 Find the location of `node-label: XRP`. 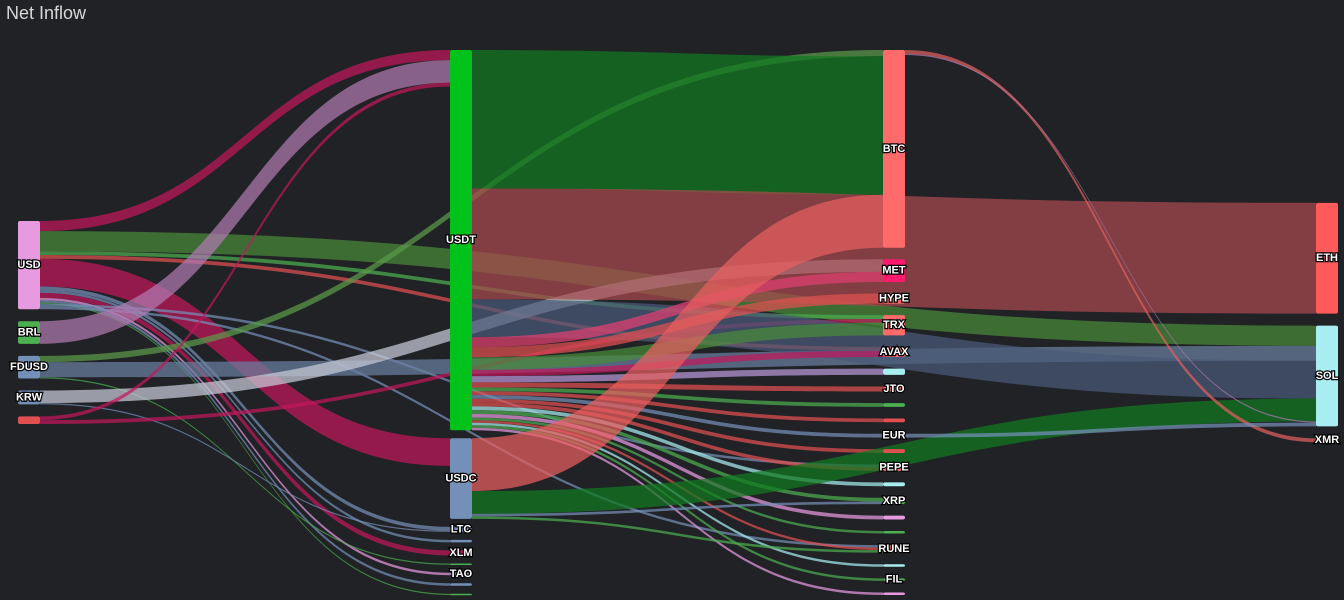

node-label: XRP is located at coordinates (894, 501).